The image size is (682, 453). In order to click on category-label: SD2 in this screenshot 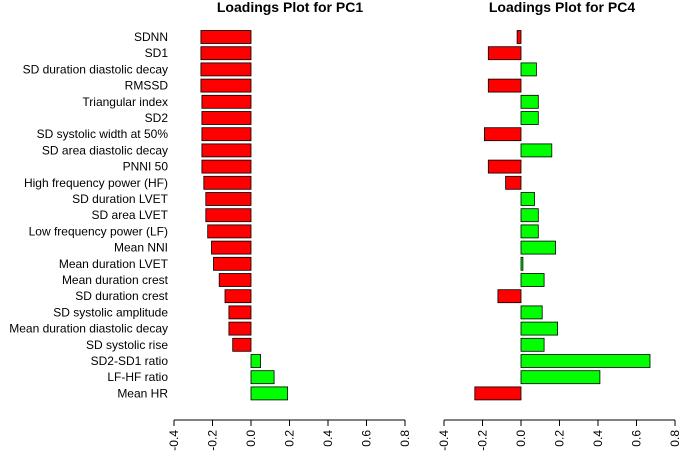, I will do `click(157, 118)`.